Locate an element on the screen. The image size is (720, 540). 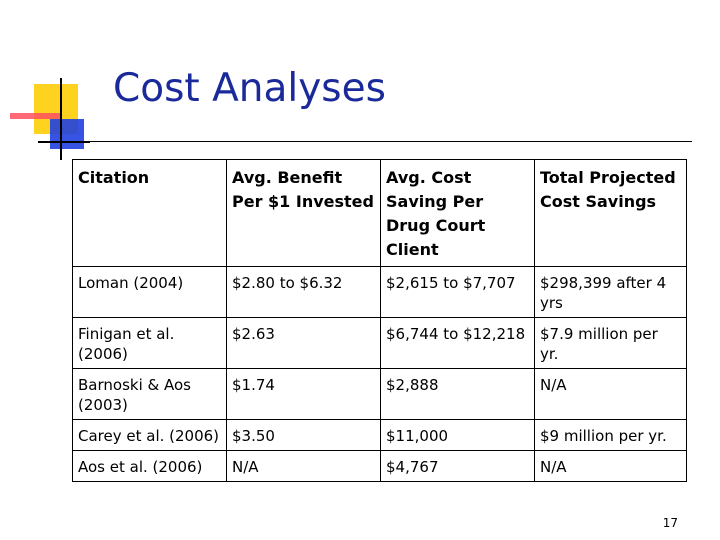
header-avg-cost-saving: Avg. Cost Saving Per Drug Court Client is located at coordinates (457, 213).